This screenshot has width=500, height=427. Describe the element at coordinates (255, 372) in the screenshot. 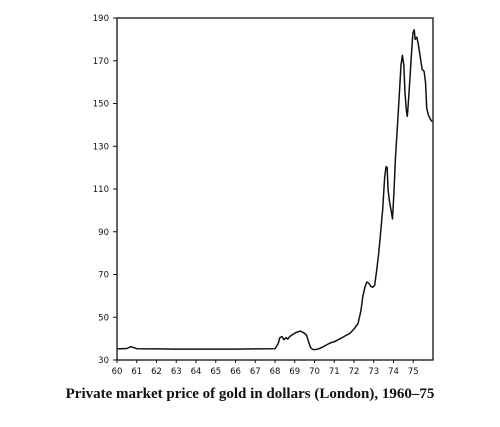

I see `x-tick-label: 67` at that location.